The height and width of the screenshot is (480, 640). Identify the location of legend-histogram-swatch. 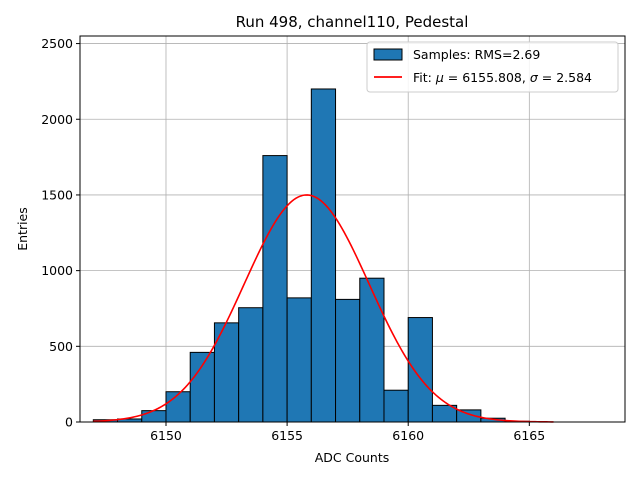
(388, 54).